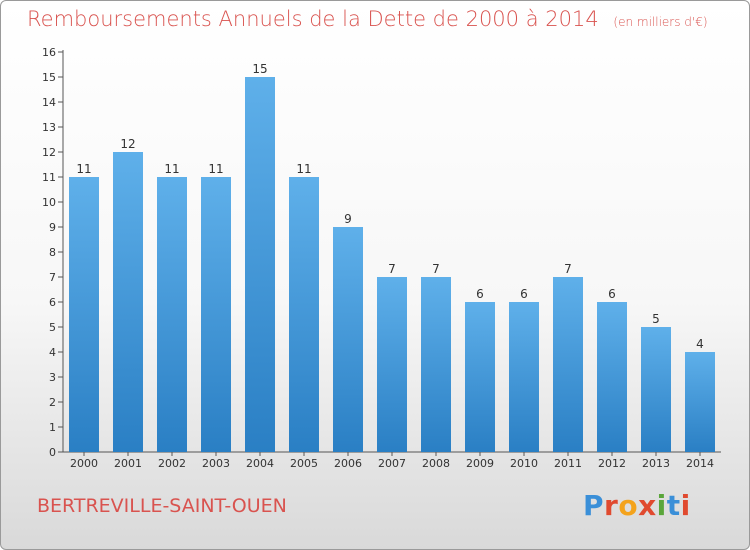  What do you see at coordinates (568, 463) in the screenshot?
I see `x-tick-label: 2011` at bounding box center [568, 463].